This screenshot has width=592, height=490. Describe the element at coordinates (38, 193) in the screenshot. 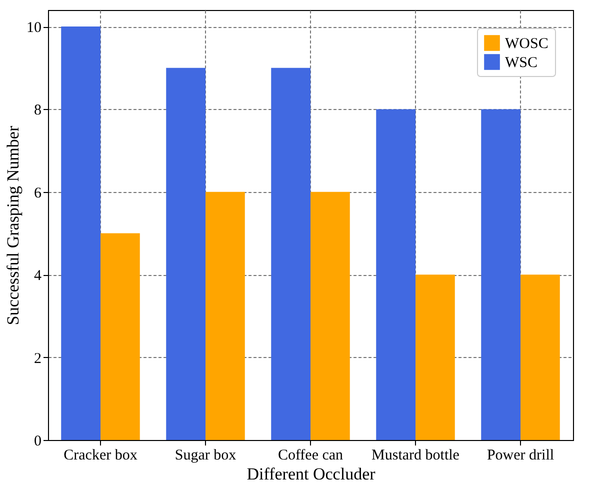

I see `y-tick-label: 6` at that location.